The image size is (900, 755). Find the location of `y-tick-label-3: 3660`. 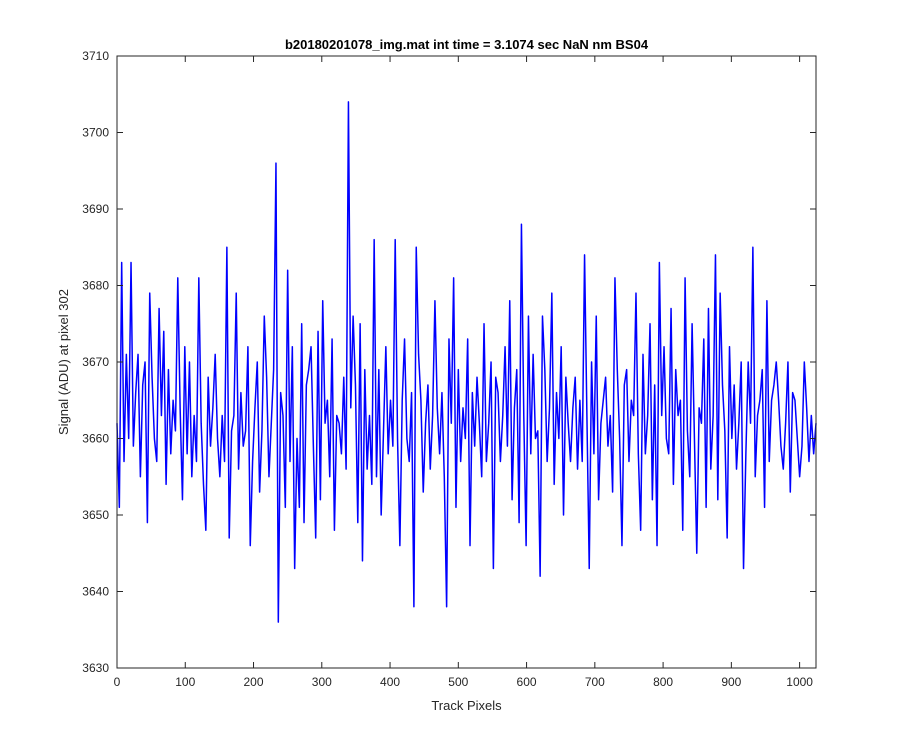

y-tick-label-3: 3660 is located at coordinates (95, 439).